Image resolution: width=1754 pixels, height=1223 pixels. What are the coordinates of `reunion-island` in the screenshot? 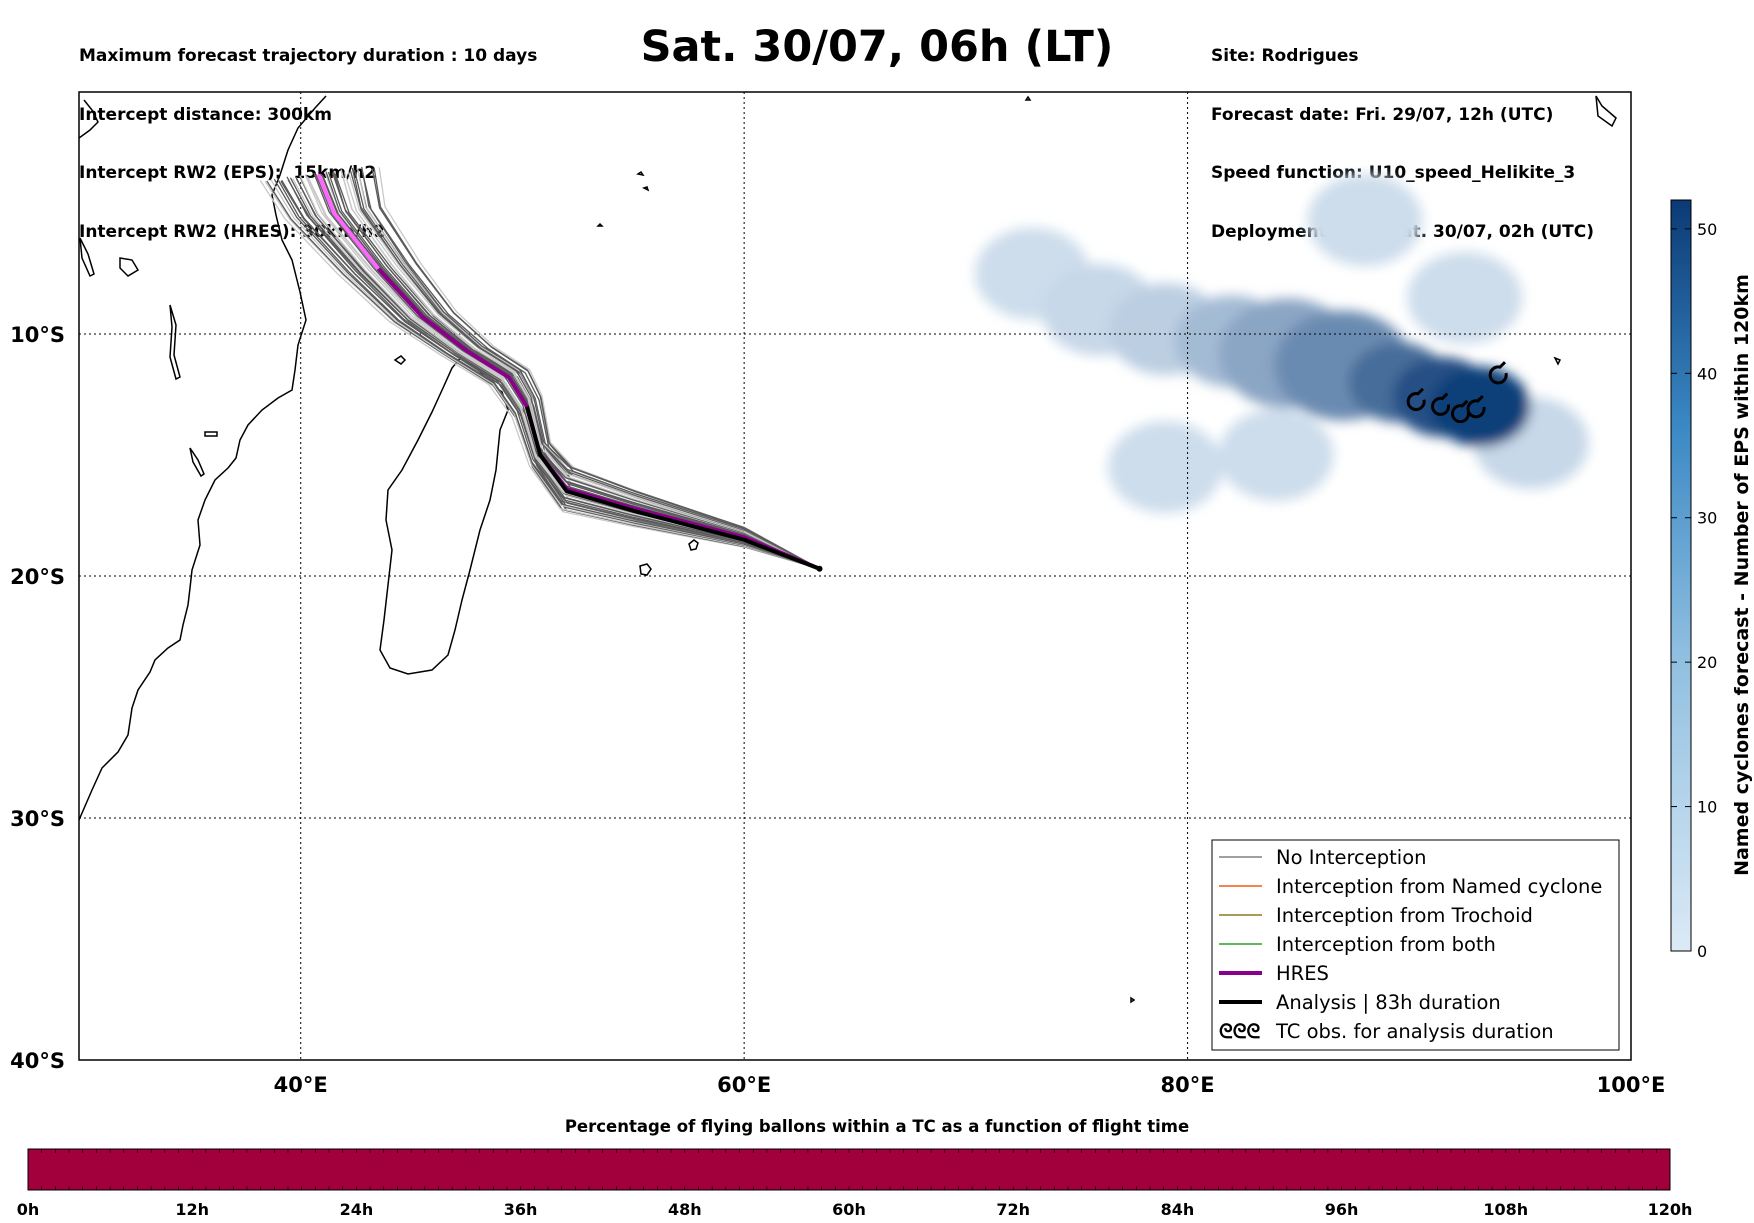 It's located at (645, 569).